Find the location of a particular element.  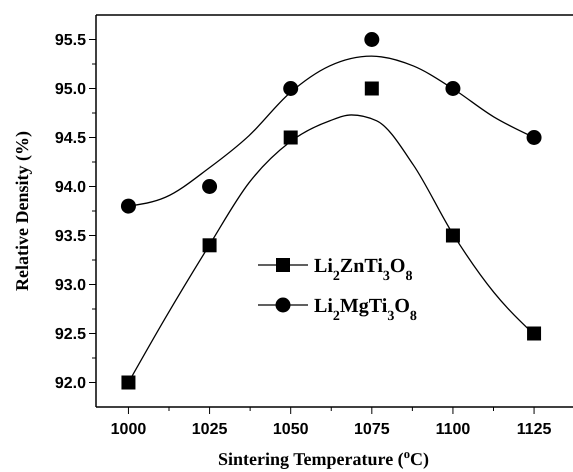

y-axis-title: Relative Density (%) is located at coordinates (22, 211).